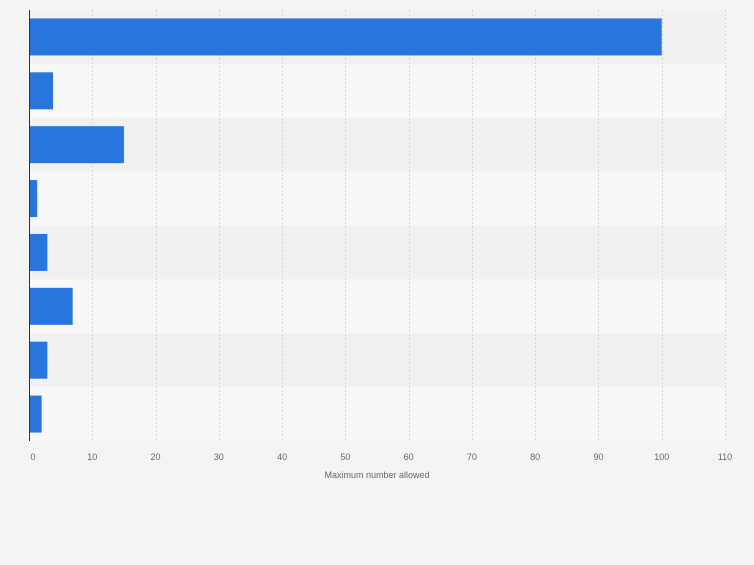 The image size is (754, 565). Describe the element at coordinates (219, 457) in the screenshot. I see `x-tick-label: 30` at that location.